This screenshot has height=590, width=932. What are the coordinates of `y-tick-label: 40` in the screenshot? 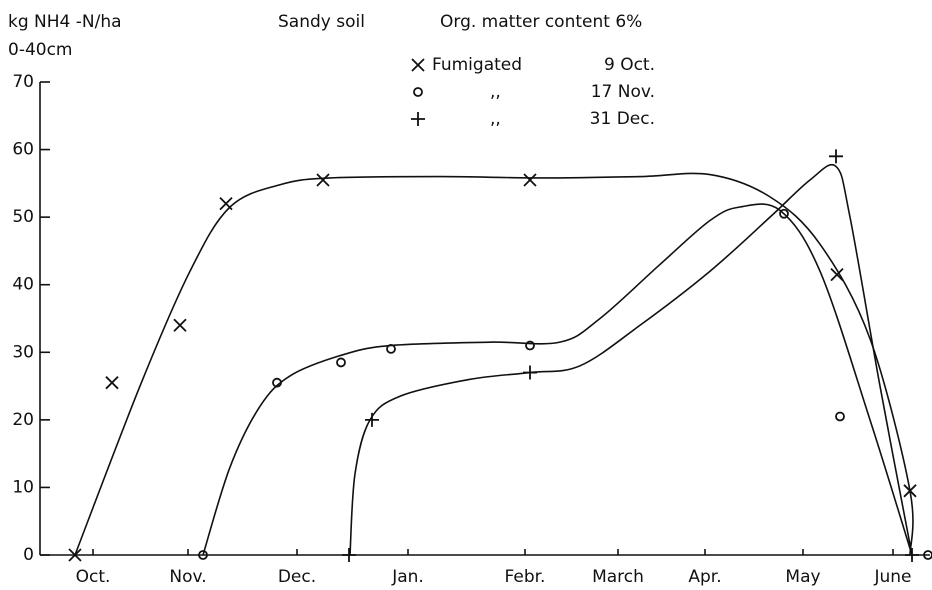 It's located at (23, 285).